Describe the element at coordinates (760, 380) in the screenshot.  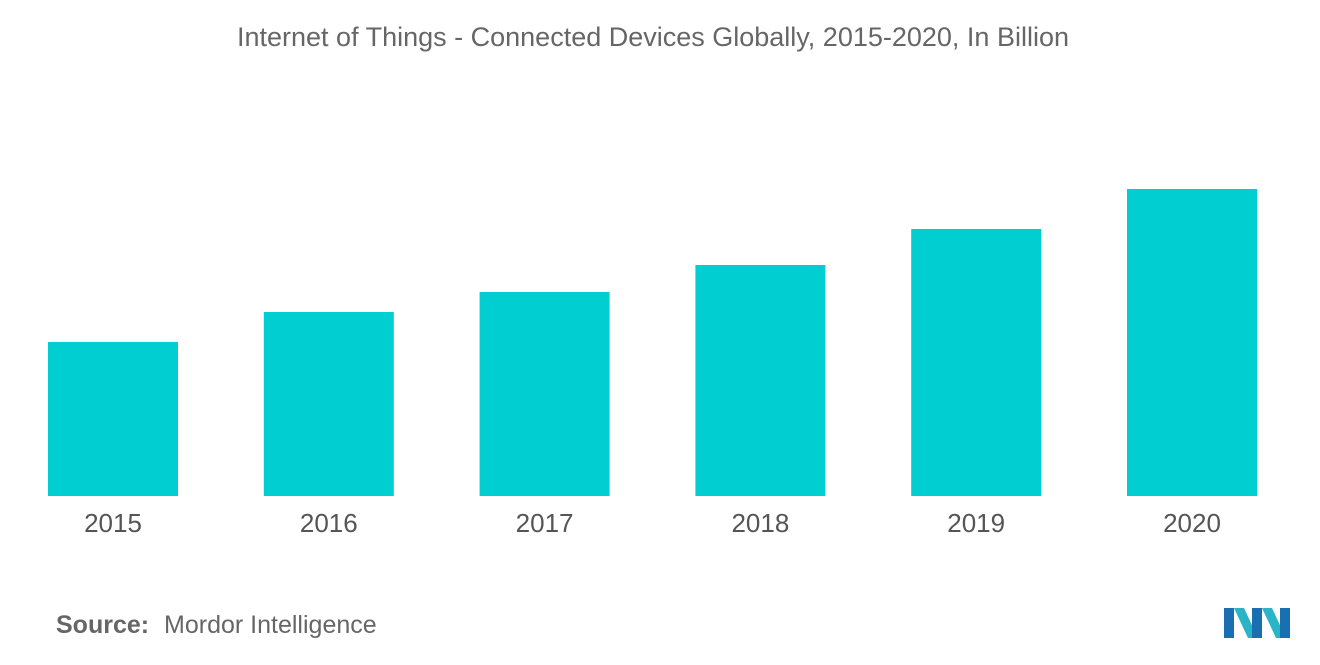
I see `bar-2018` at that location.